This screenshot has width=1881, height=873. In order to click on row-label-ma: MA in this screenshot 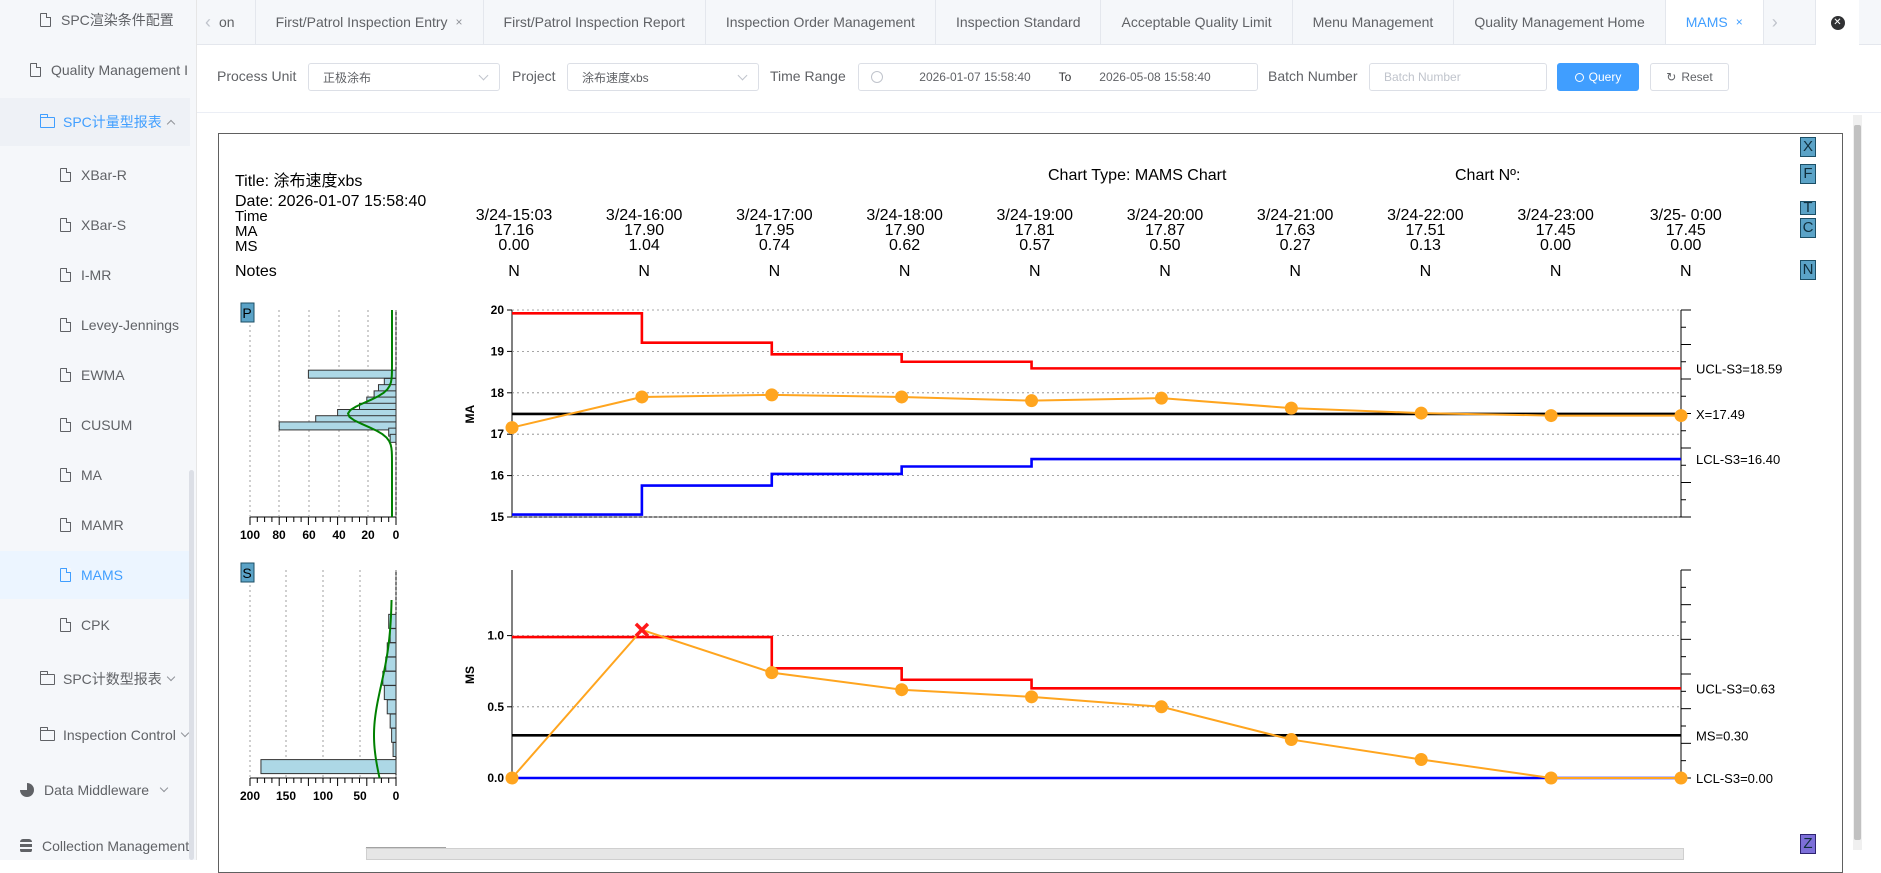, I will do `click(246, 231)`.